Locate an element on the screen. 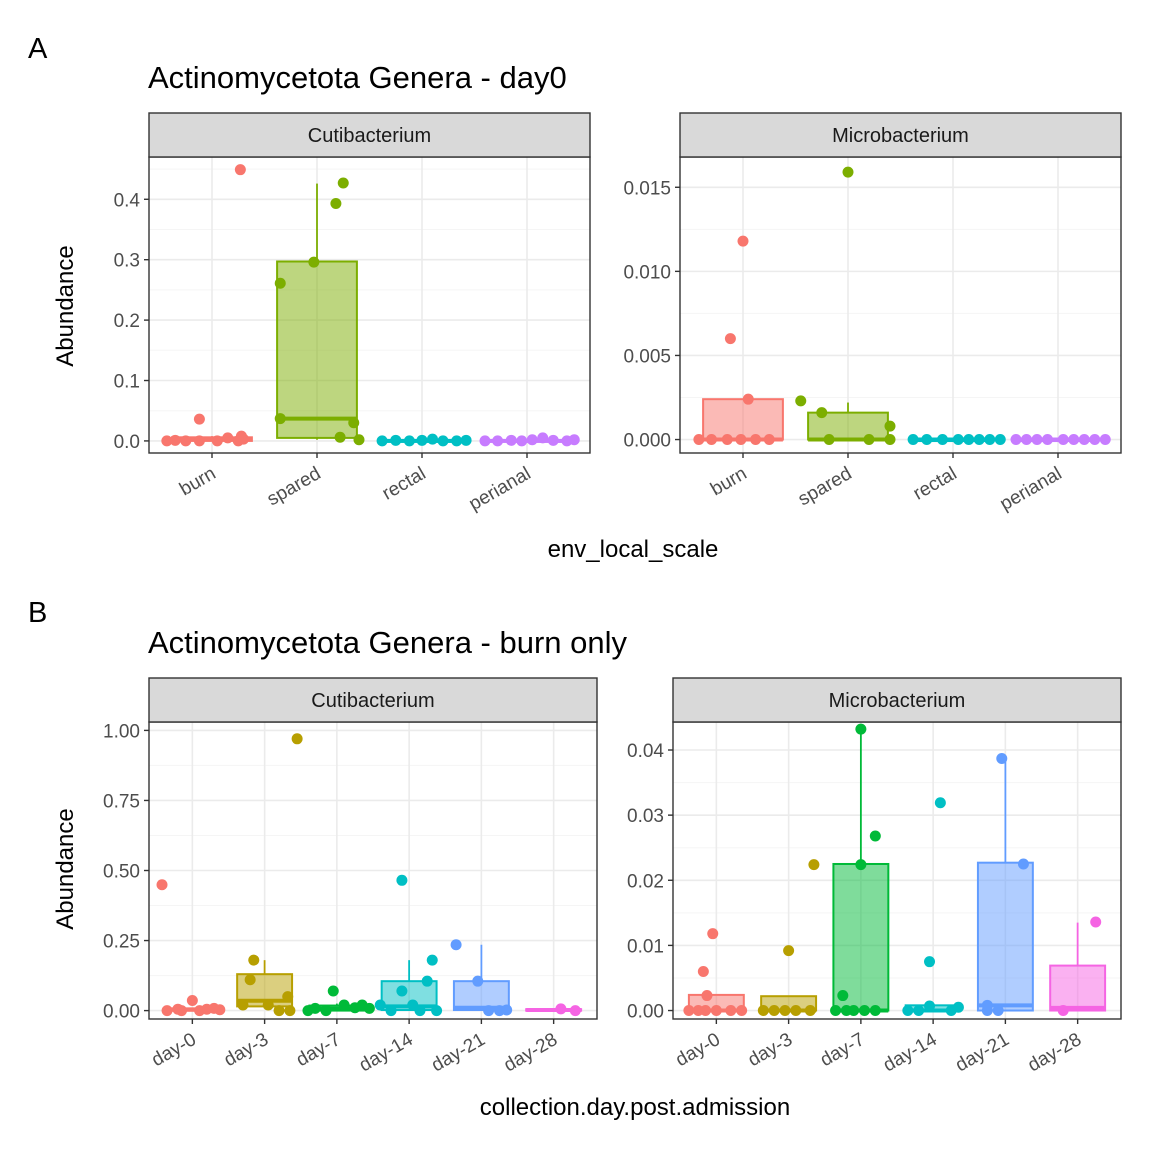 The width and height of the screenshot is (1152, 1152). panel-a-x-axis-title: env_local_scale is located at coordinates (633, 549).